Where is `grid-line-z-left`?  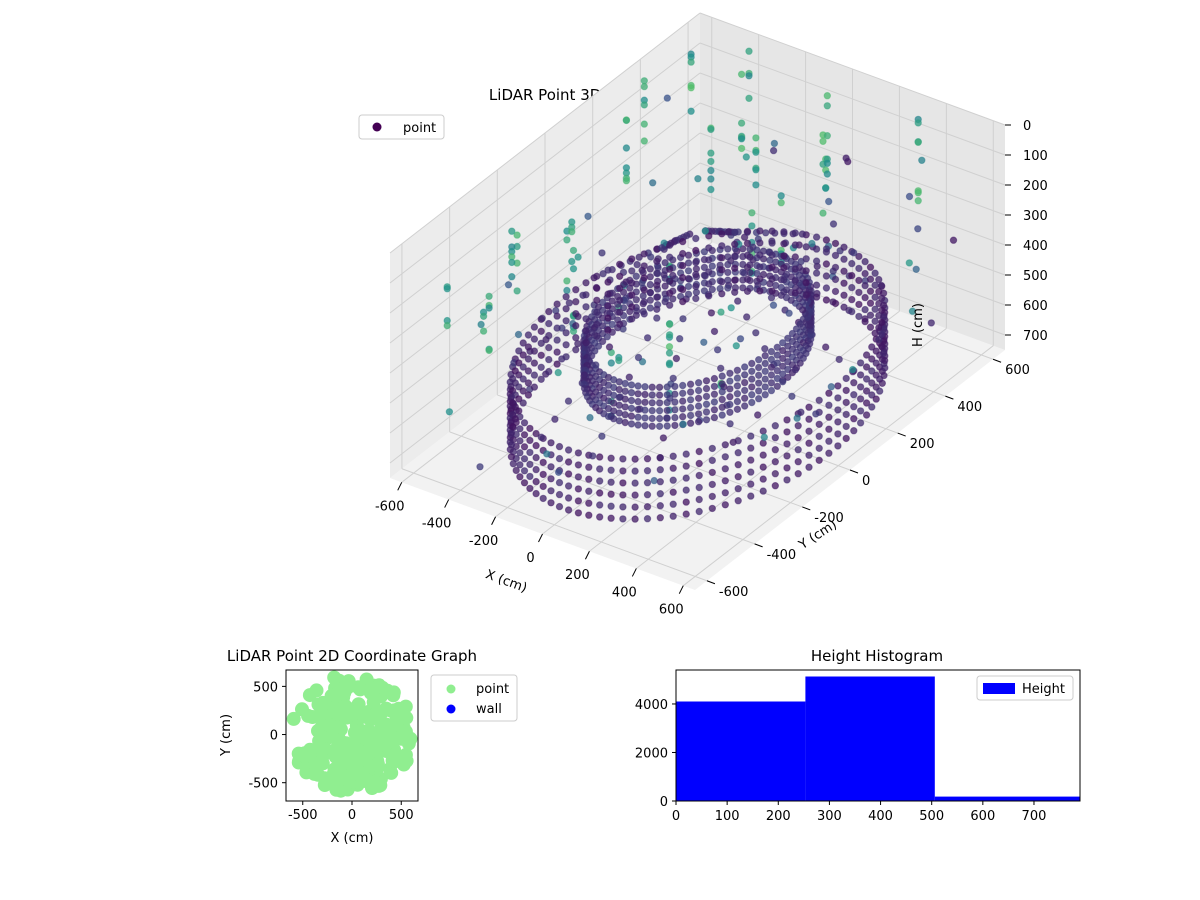 grid-line-z-left is located at coordinates (545, 223).